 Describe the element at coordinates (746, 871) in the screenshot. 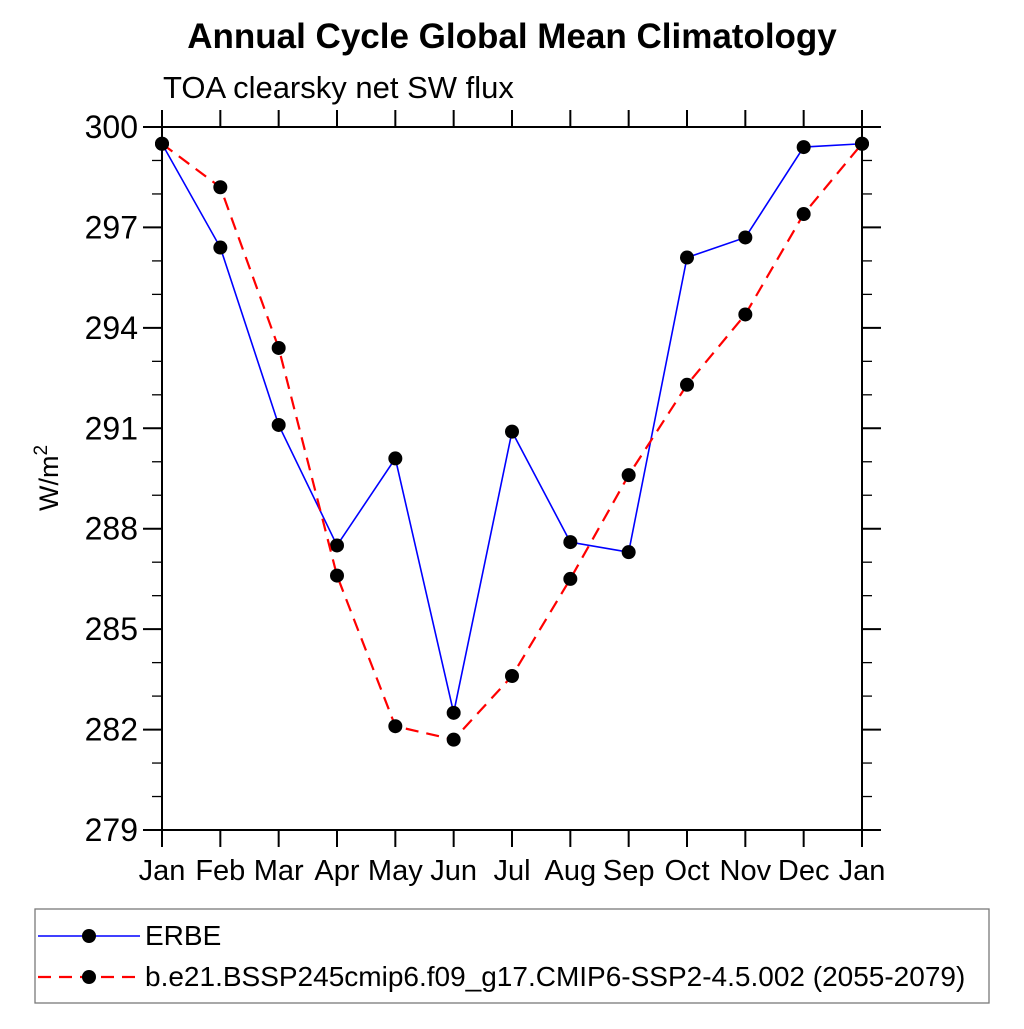

I see `x-tick-label: Nov` at that location.